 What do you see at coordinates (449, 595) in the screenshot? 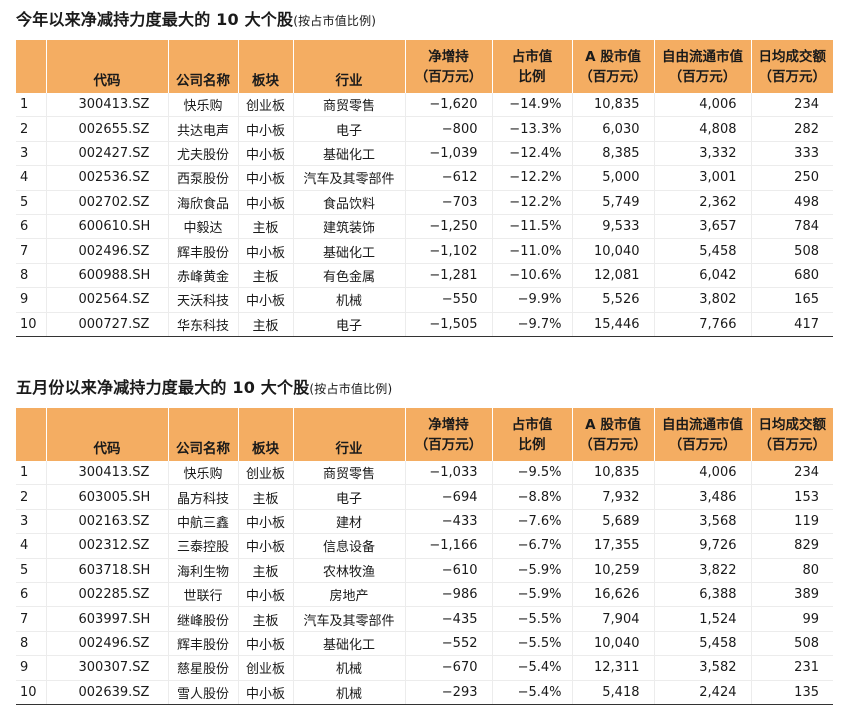
I see `cell-net-increase: −986` at bounding box center [449, 595].